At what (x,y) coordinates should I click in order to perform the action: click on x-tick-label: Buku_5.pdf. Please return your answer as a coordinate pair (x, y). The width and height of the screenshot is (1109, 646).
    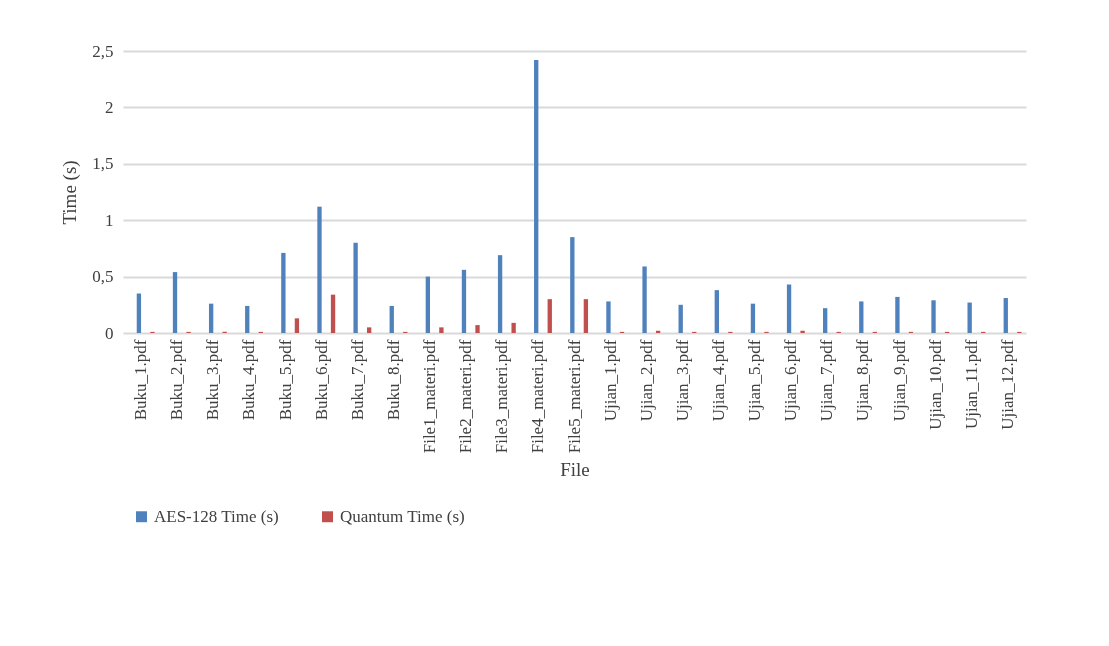
    Looking at the image, I should click on (285, 380).